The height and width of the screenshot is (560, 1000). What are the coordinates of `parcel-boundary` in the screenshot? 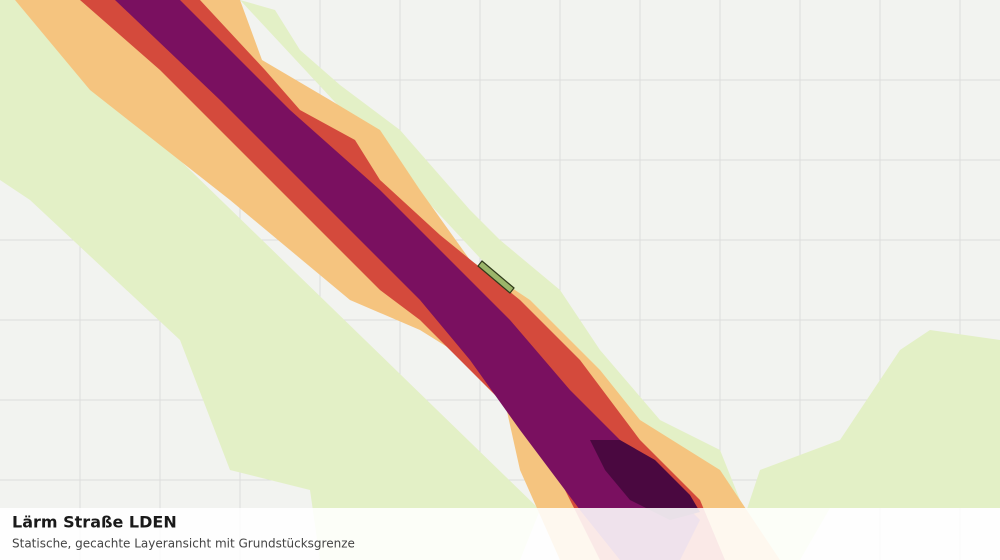 It's located at (496, 277).